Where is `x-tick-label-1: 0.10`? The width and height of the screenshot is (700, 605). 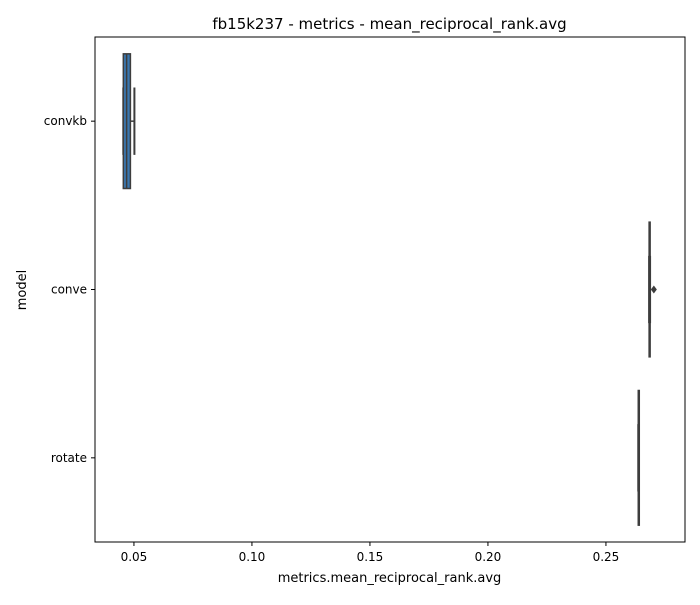 x-tick-label-1: 0.10 is located at coordinates (252, 557).